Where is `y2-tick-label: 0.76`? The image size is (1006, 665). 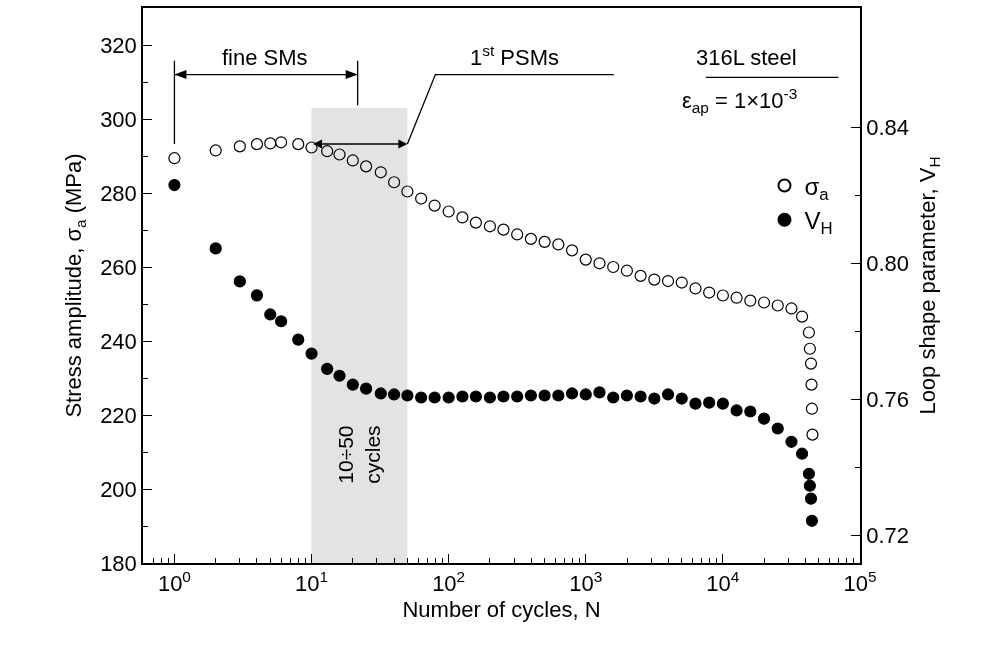 y2-tick-label: 0.76 is located at coordinates (887, 400).